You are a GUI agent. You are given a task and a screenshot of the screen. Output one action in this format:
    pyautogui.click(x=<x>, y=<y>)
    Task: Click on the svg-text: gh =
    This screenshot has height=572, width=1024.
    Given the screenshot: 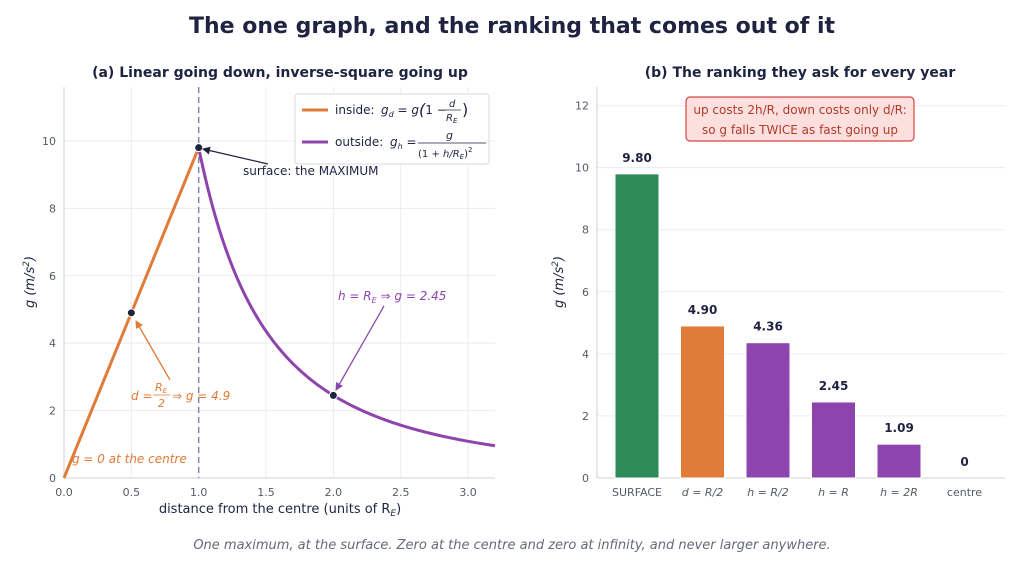 What is the action you would take?
    pyautogui.click(x=403, y=143)
    